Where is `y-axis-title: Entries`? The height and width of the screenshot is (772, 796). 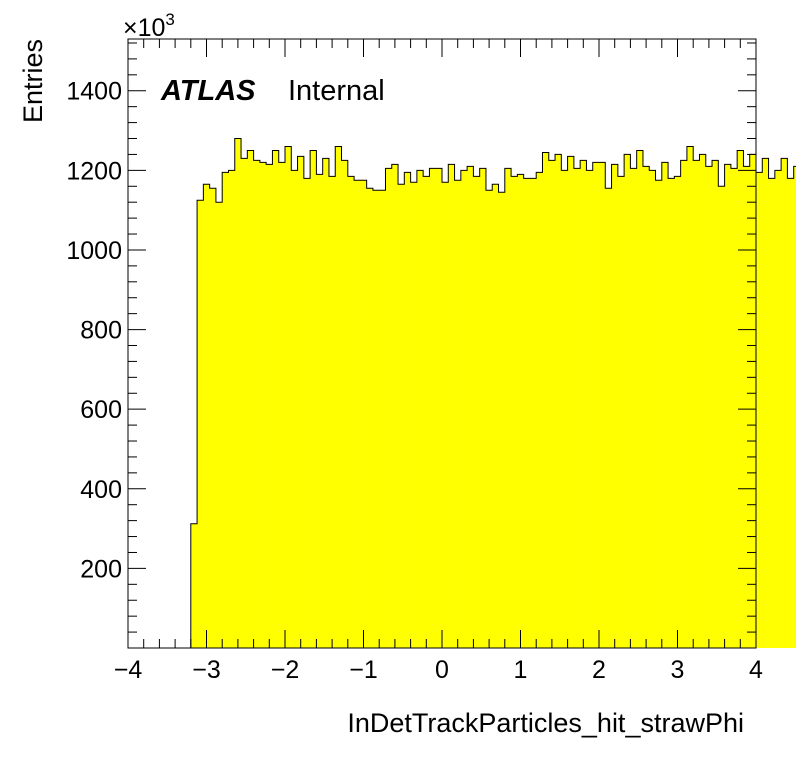
y-axis-title: Entries is located at coordinates (33, 81).